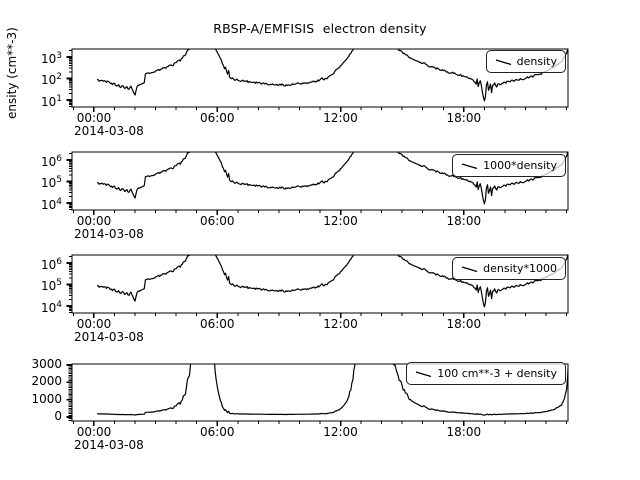 The width and height of the screenshot is (640, 480). Describe the element at coordinates (51, 80) in the screenshot. I see `y-tick-label: 102` at that location.